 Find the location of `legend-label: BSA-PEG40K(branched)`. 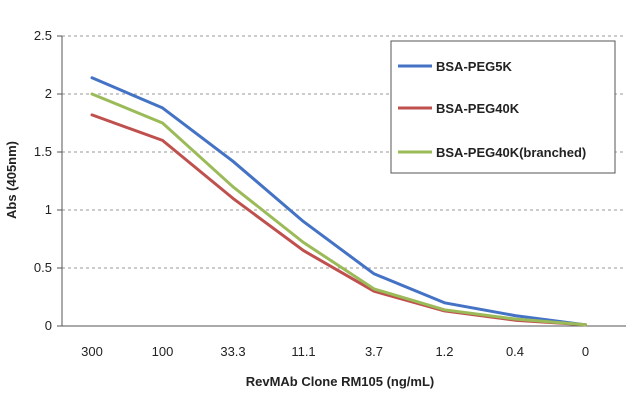

legend-label: BSA-PEG40K(branched) is located at coordinates (511, 152).